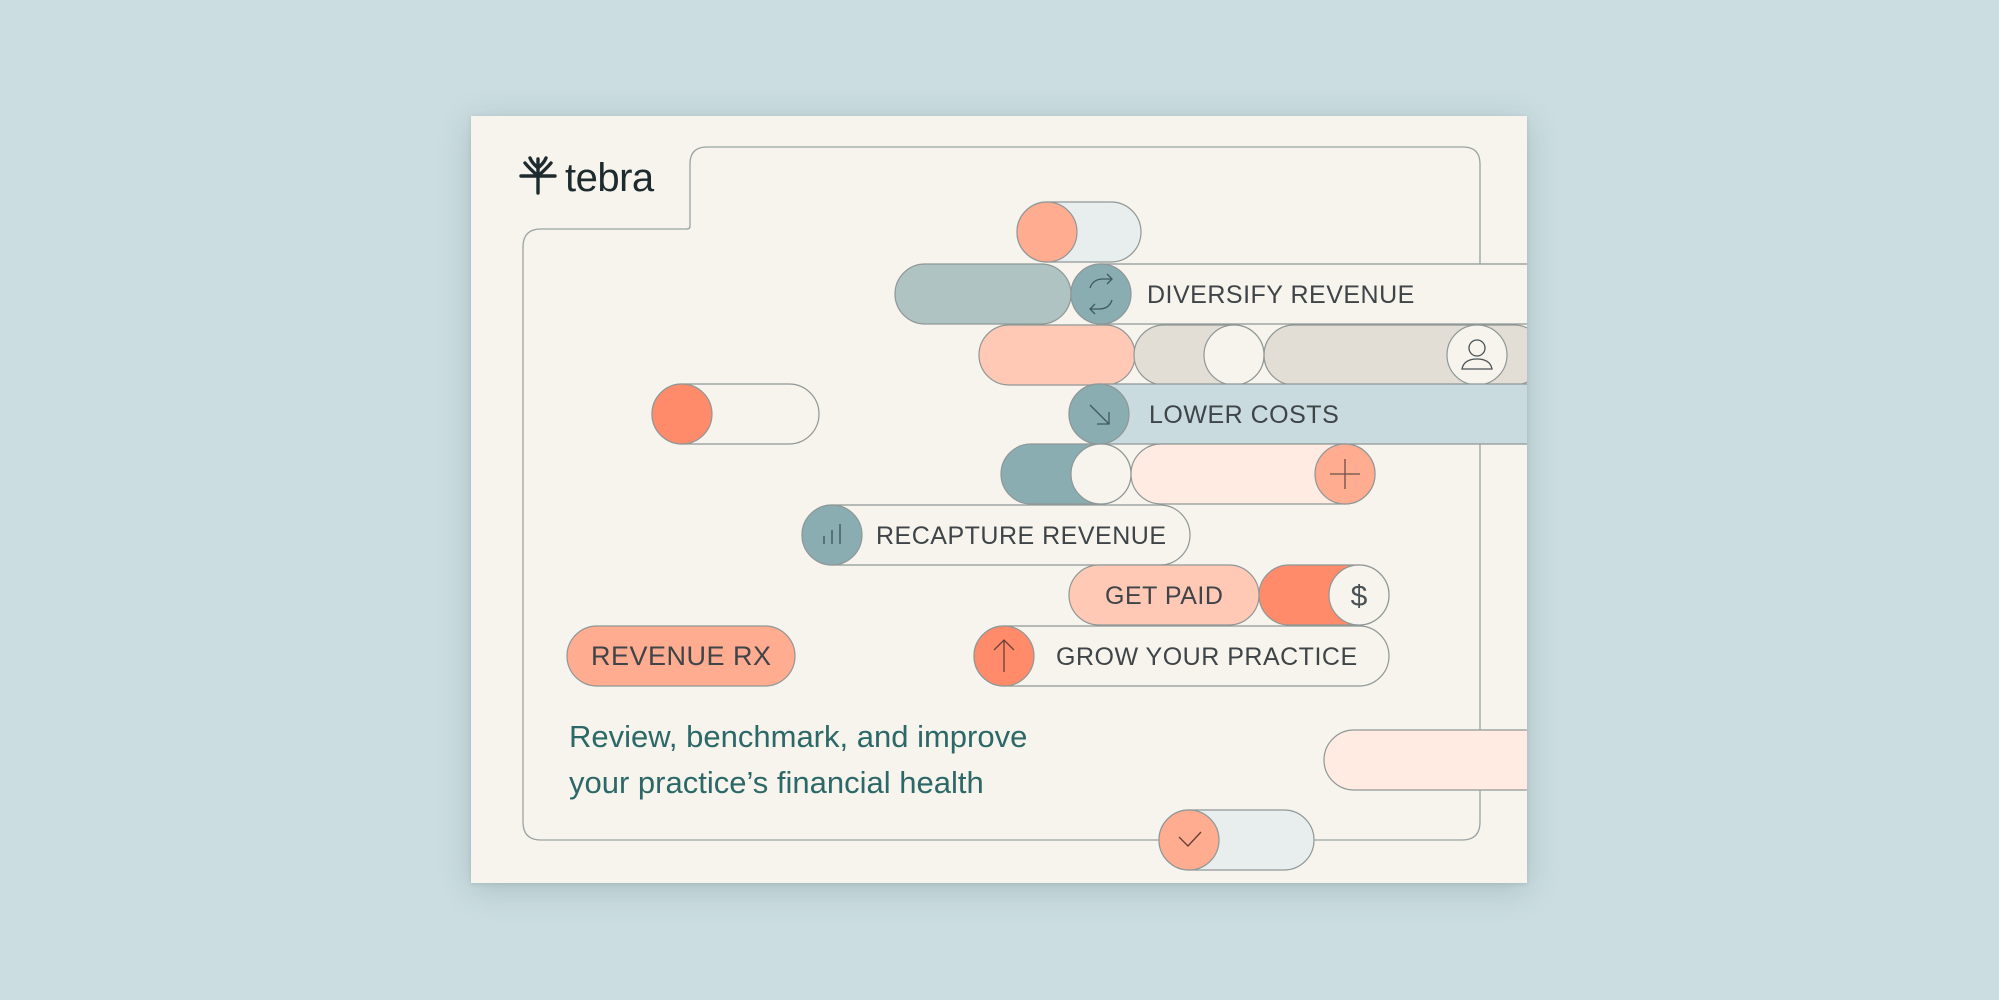 The width and height of the screenshot is (1999, 1000). I want to click on decor-pill-plus, so click(1253, 474).